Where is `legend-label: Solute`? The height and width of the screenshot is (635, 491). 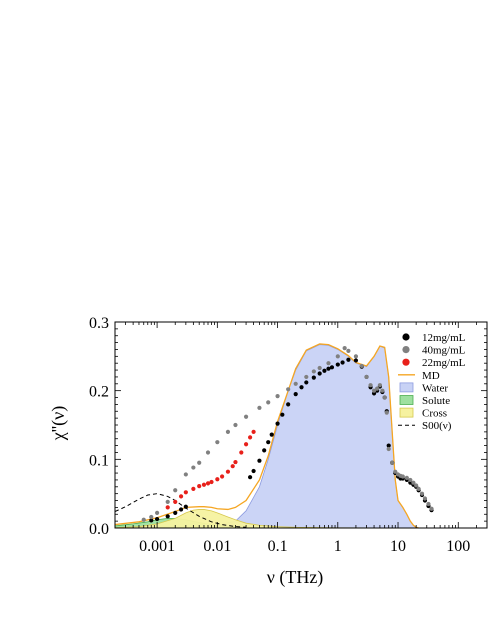 legend-label: Solute is located at coordinates (436, 401).